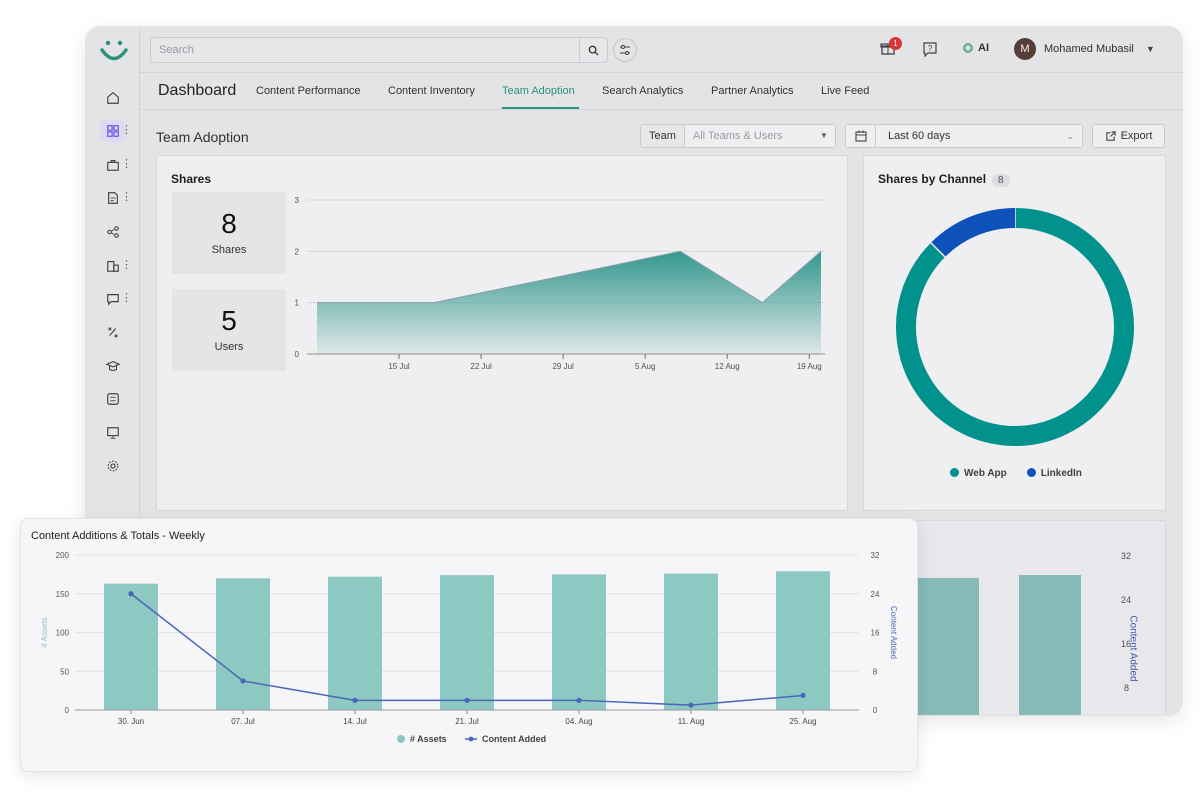 The width and height of the screenshot is (1200, 800). Describe the element at coordinates (514, 739) in the screenshot. I see `legend-label-content-added: Content Added` at that location.